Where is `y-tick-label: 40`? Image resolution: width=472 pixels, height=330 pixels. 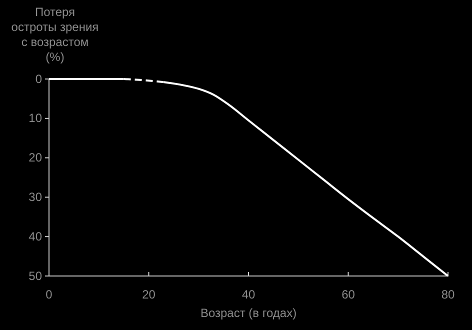
y-tick-label: 40 is located at coordinates (35, 236).